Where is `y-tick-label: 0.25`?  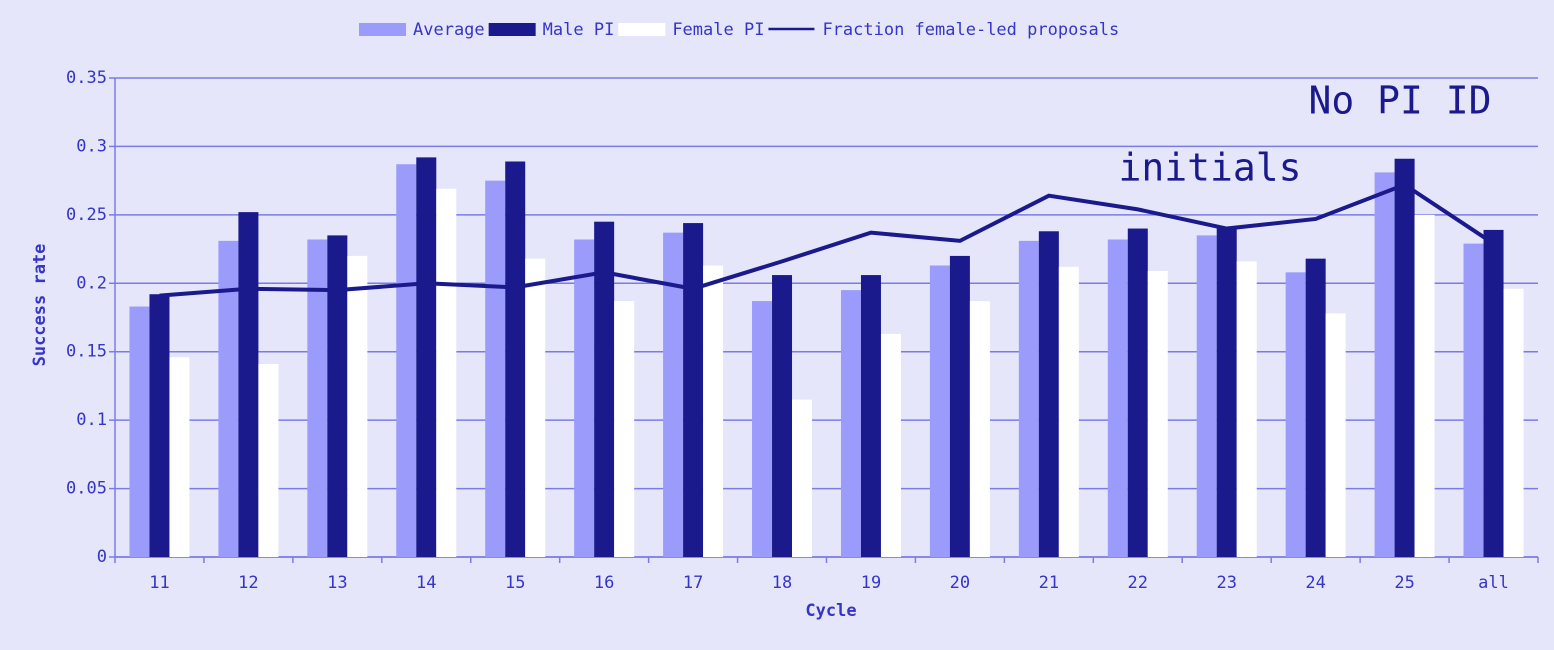
y-tick-label: 0.25 is located at coordinates (86, 215).